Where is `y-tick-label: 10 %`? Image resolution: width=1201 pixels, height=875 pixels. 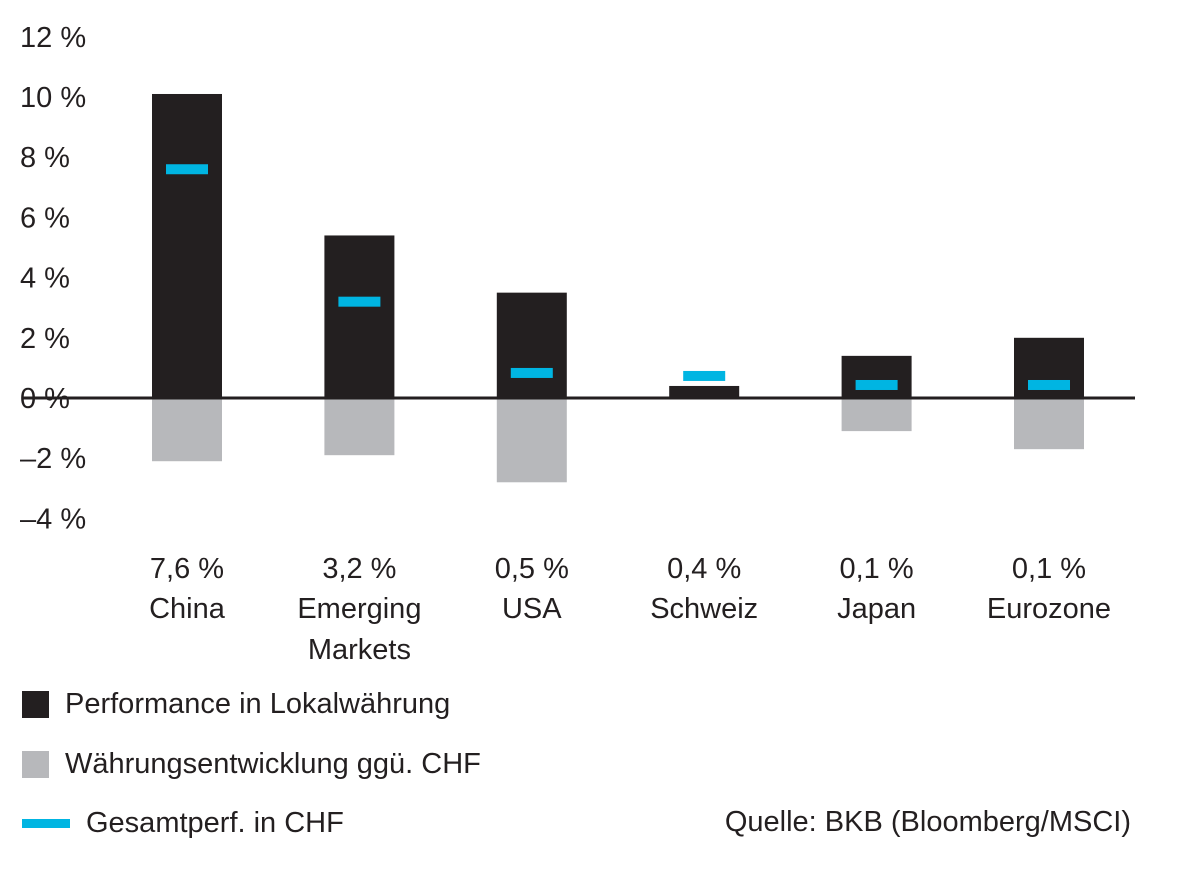
y-tick-label: 10 % is located at coordinates (53, 98).